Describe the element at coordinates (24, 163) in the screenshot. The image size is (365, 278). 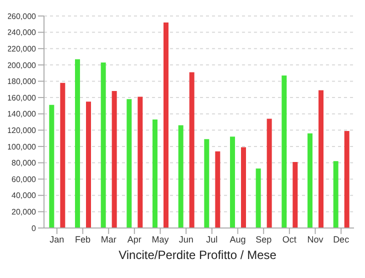
I see `y-tick-label: 80,000` at that location.